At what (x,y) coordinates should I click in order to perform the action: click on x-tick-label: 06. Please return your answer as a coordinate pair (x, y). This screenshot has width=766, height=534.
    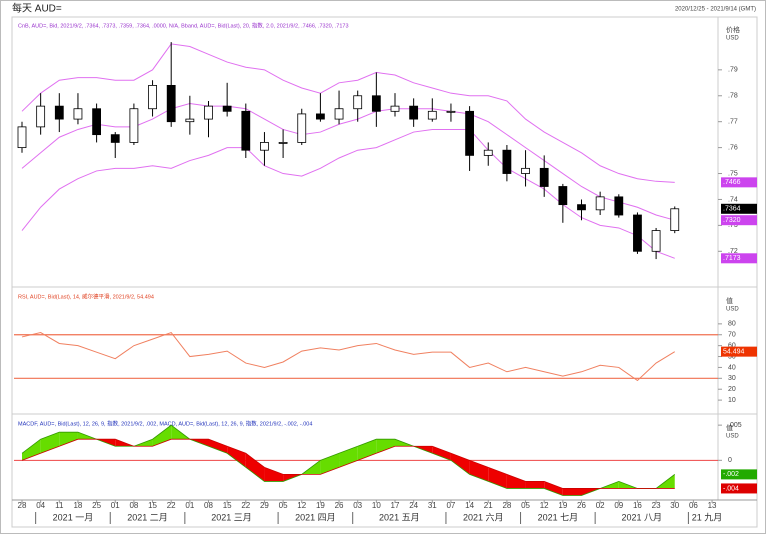
    Looking at the image, I should click on (693, 505).